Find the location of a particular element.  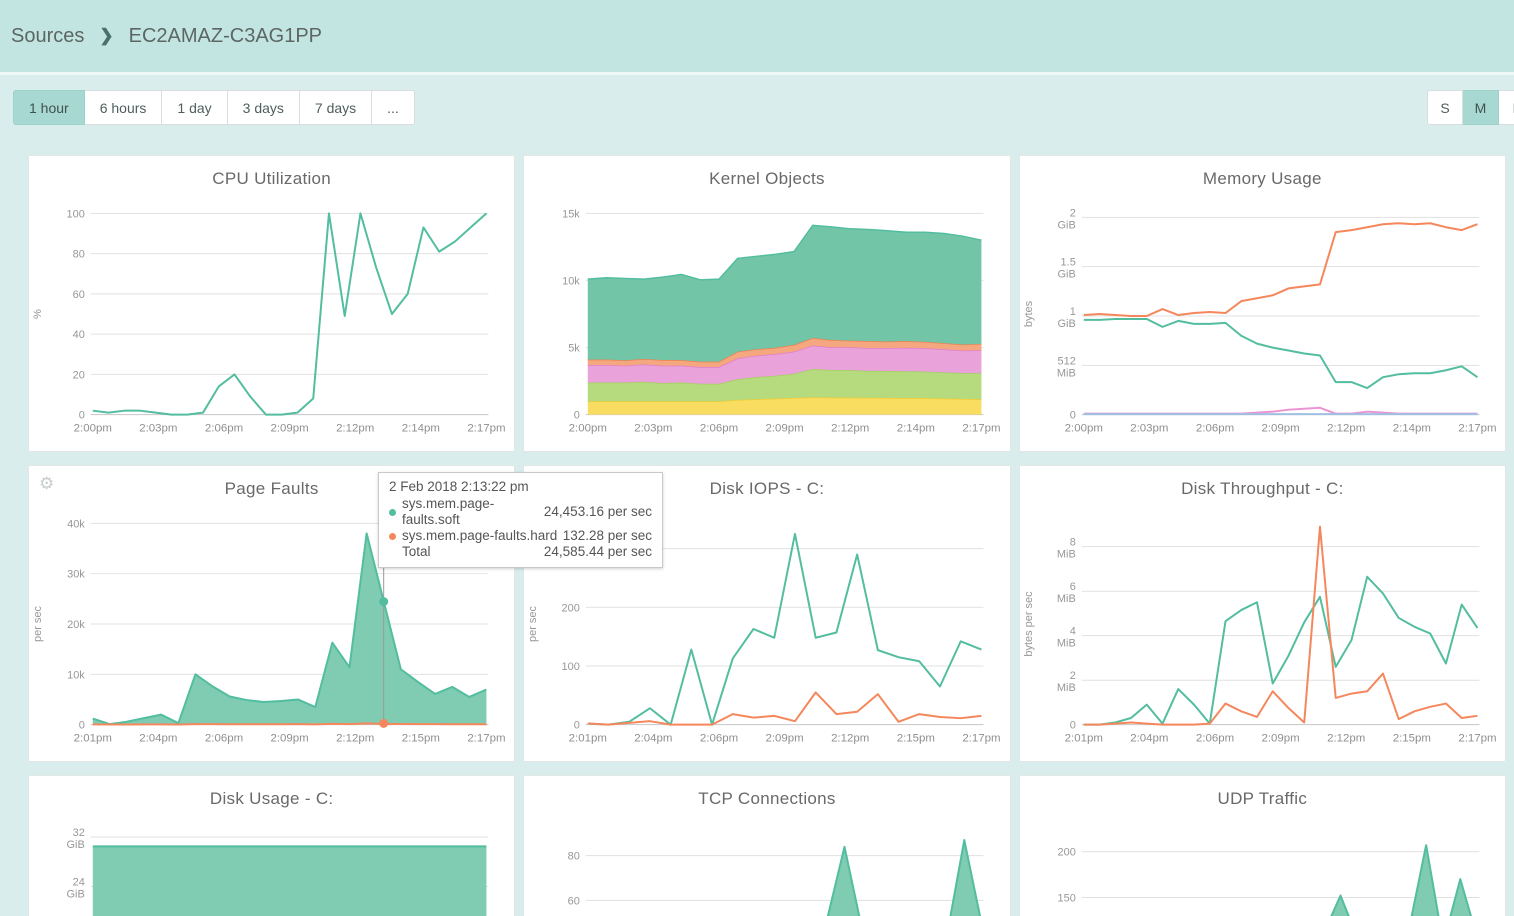

svg-text: 4 is located at coordinates (1072, 632).